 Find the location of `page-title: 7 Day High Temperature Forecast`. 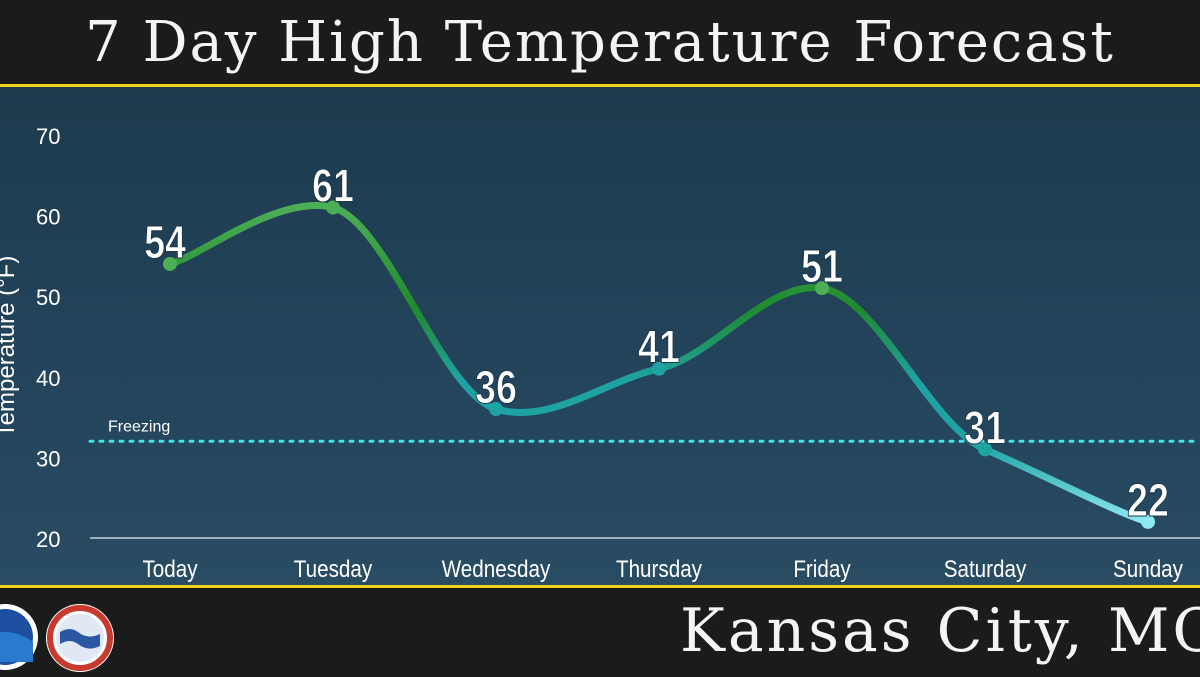

page-title: 7 Day High Temperature Forecast is located at coordinates (600, 42).